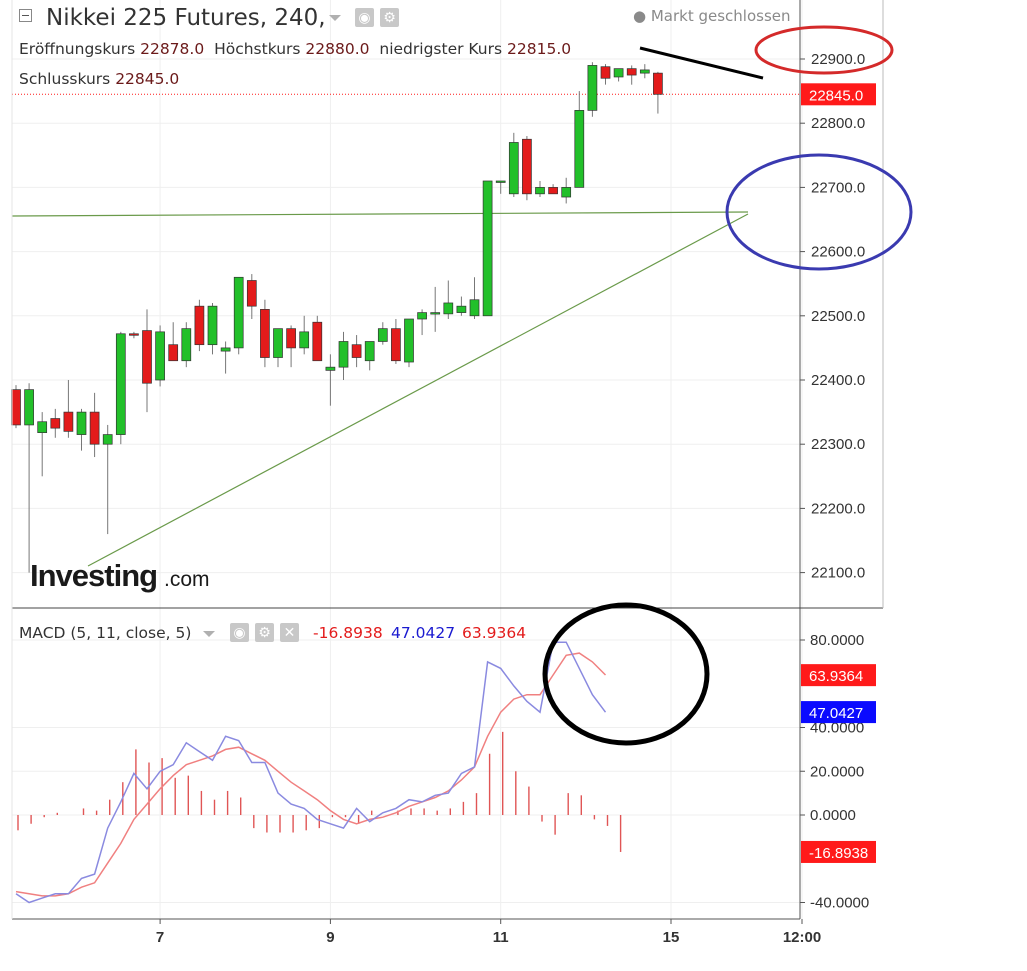 This screenshot has height=971, width=1027. What do you see at coordinates (701, 63) in the screenshot?
I see `black-trend-annotation` at bounding box center [701, 63].